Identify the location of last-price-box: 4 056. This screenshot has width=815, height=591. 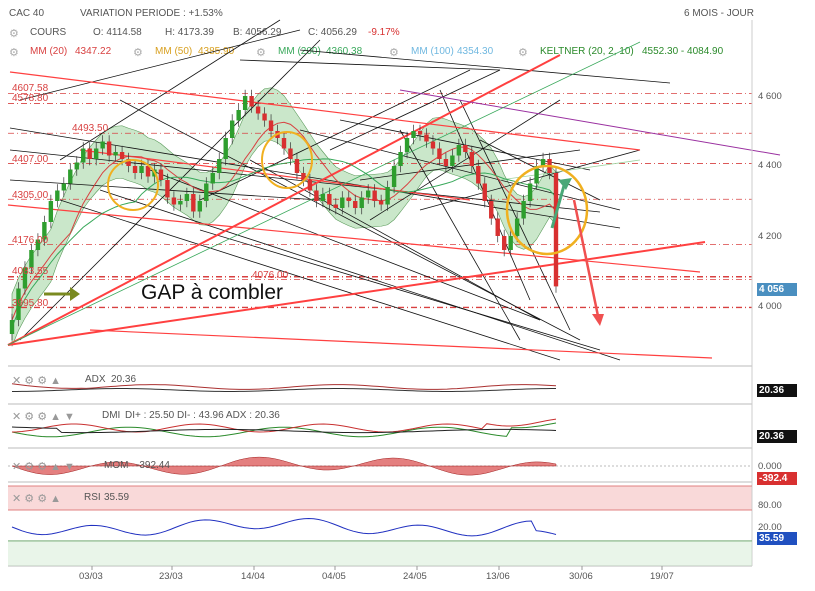
(777, 289).